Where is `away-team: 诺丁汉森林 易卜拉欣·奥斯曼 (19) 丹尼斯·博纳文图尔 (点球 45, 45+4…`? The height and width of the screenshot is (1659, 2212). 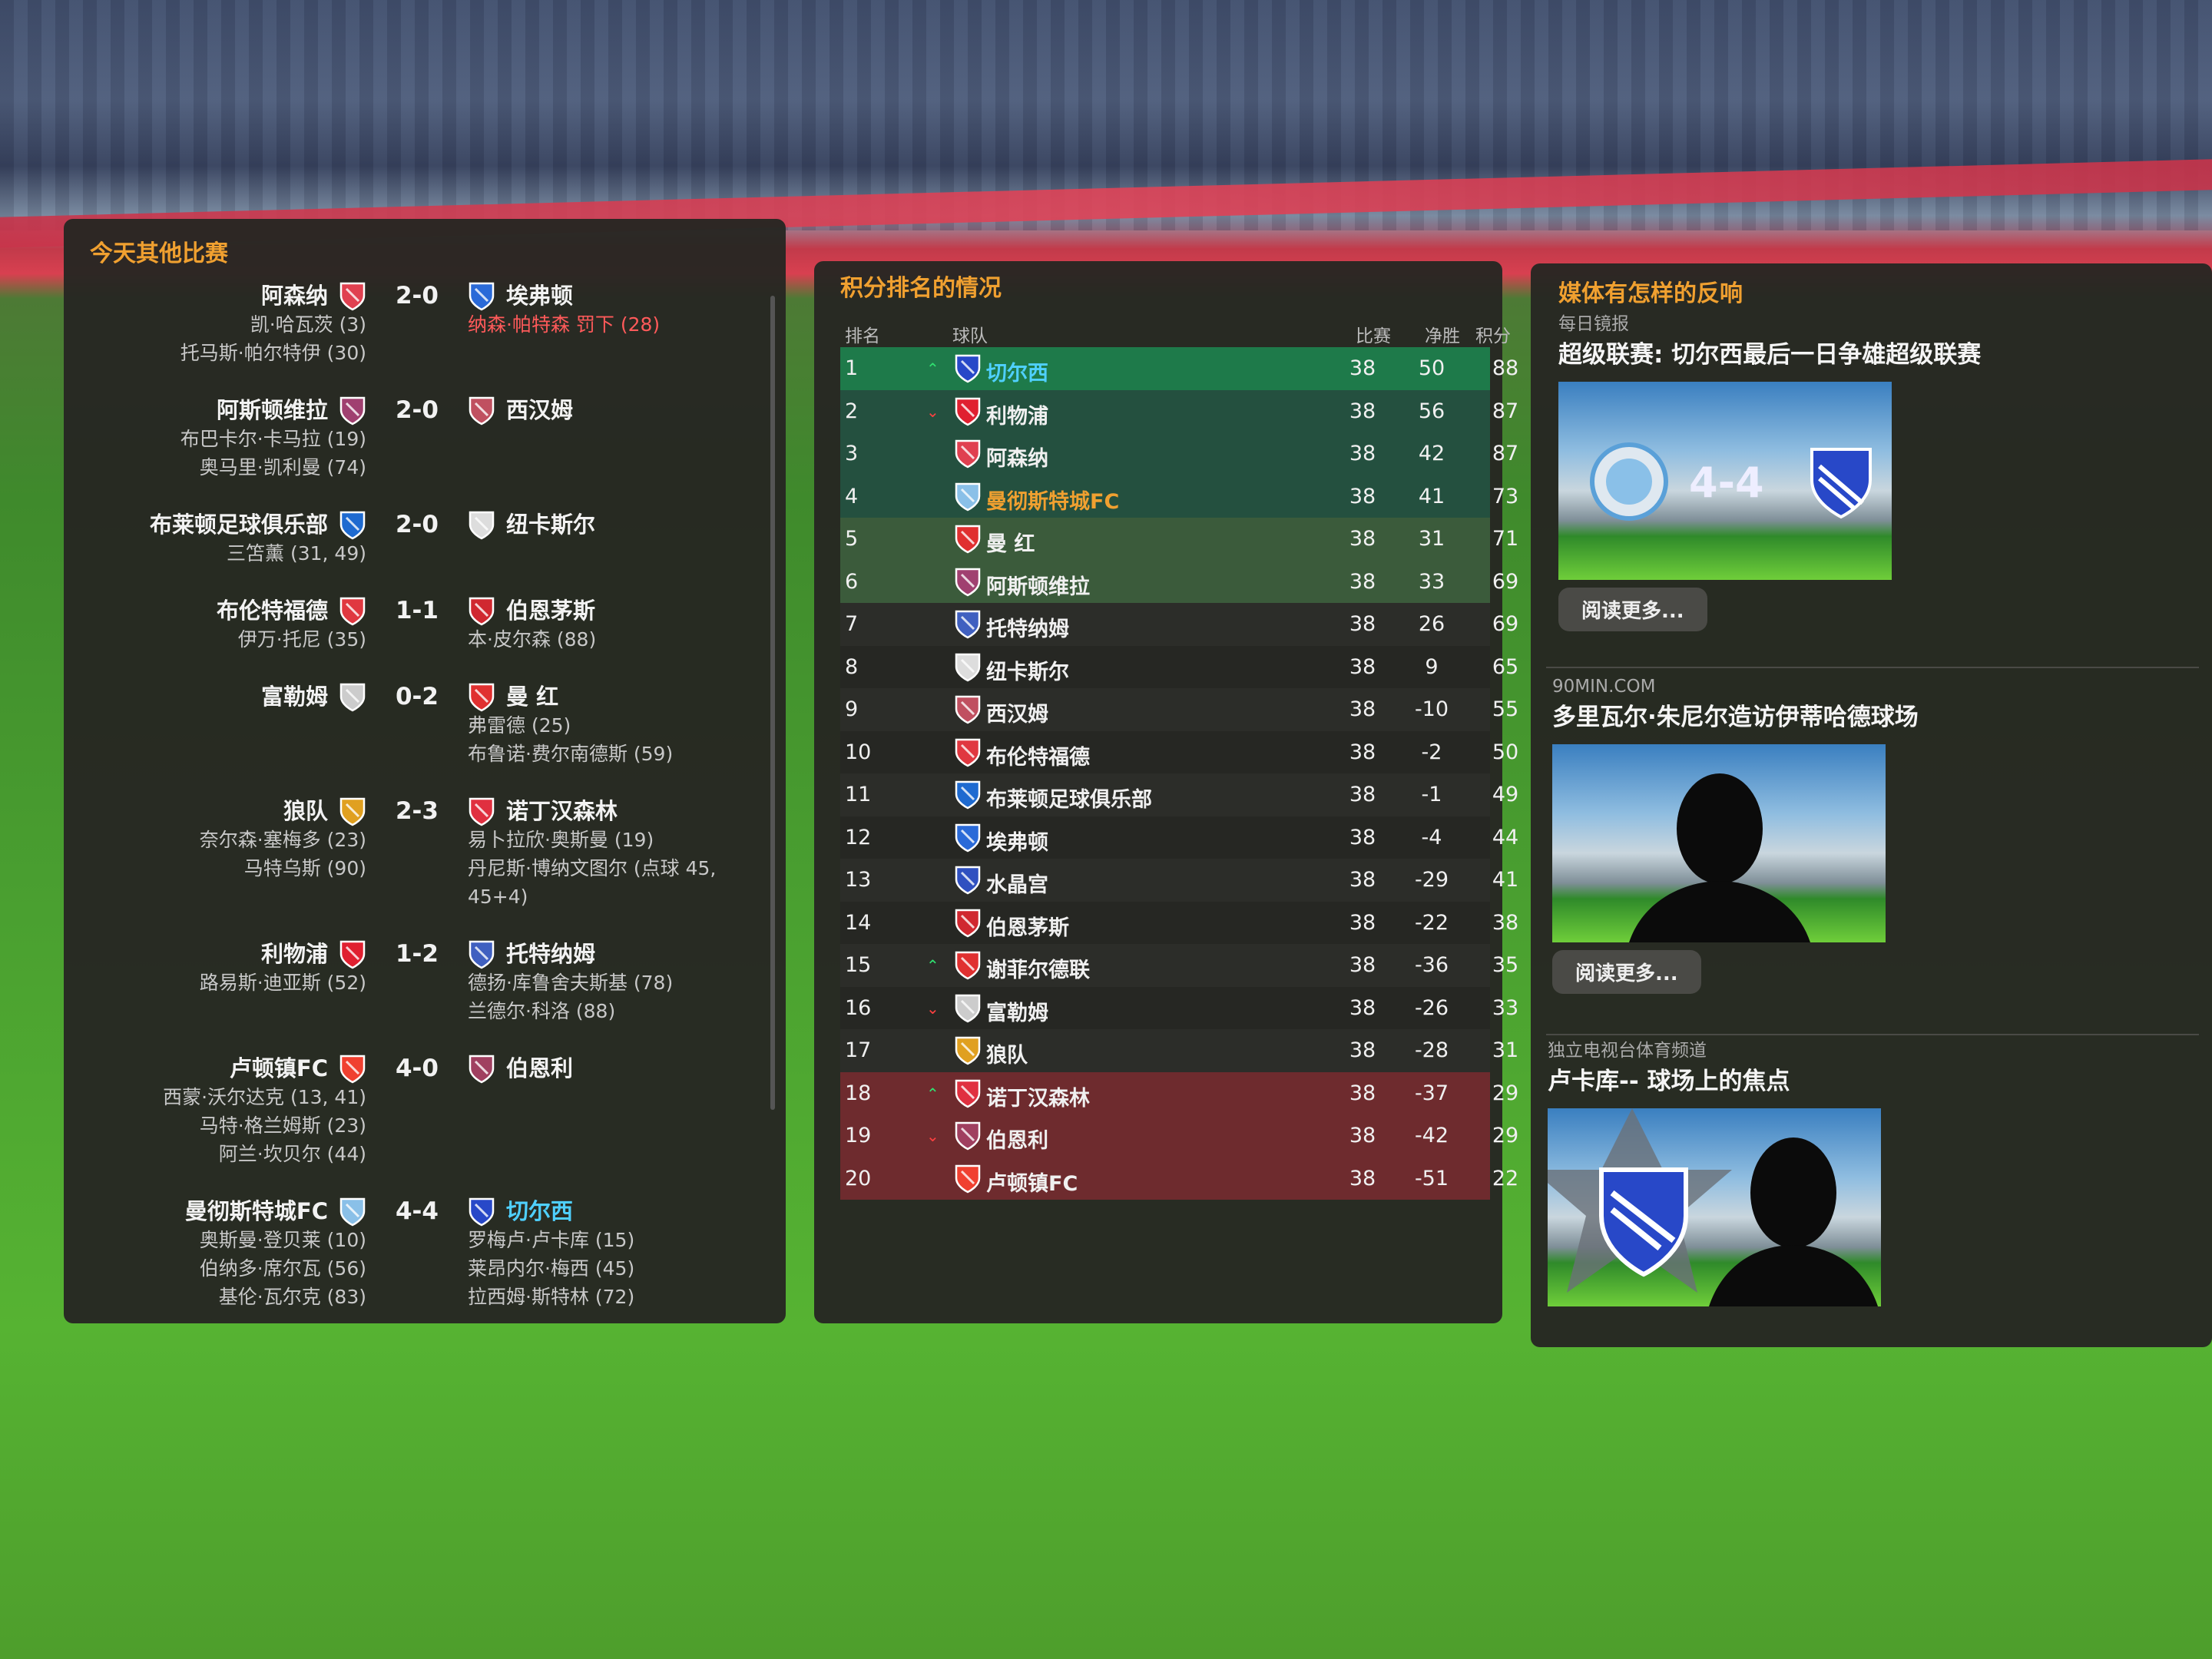
away-team: 诺丁汉森林 易卜拉欣·奥斯曼 (19) 丹尼斯·博纳文图尔 (点球 45, 45+4… is located at coordinates (616, 854).